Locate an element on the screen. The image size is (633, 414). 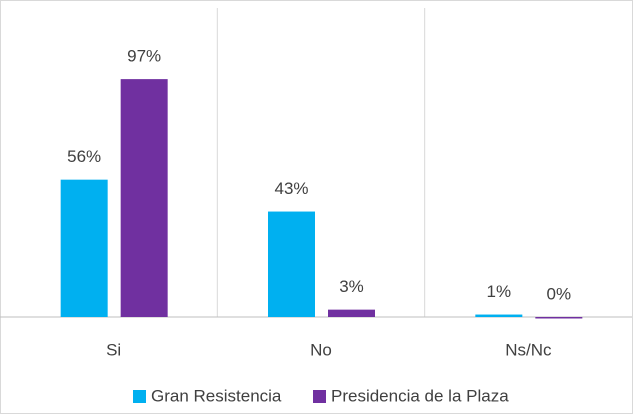
data-label: 1% is located at coordinates (499, 291).